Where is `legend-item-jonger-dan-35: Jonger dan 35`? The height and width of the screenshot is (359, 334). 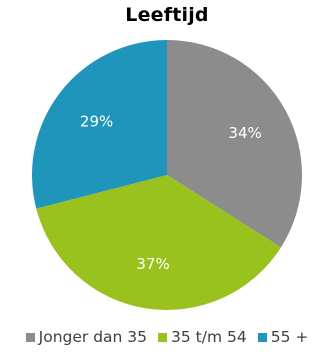 legend-item-jonger-dan-35: Jonger dan 35 is located at coordinates (86, 337).